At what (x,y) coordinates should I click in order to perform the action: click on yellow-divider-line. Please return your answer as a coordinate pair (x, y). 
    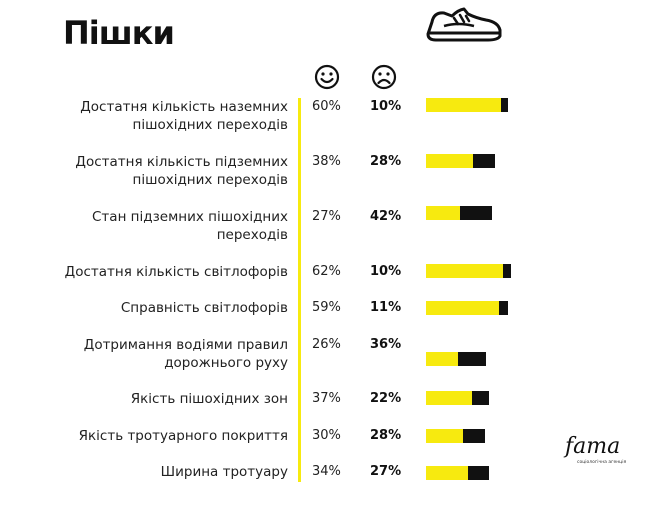
    Looking at the image, I should click on (299, 290).